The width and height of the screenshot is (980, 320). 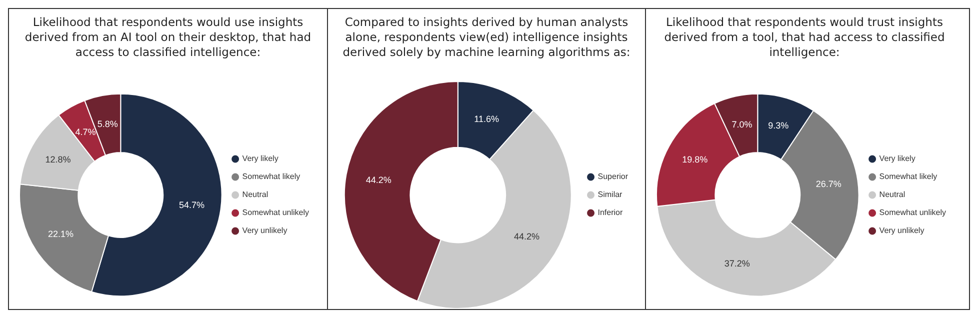 I want to click on legend-label: Superior, so click(x=613, y=177).